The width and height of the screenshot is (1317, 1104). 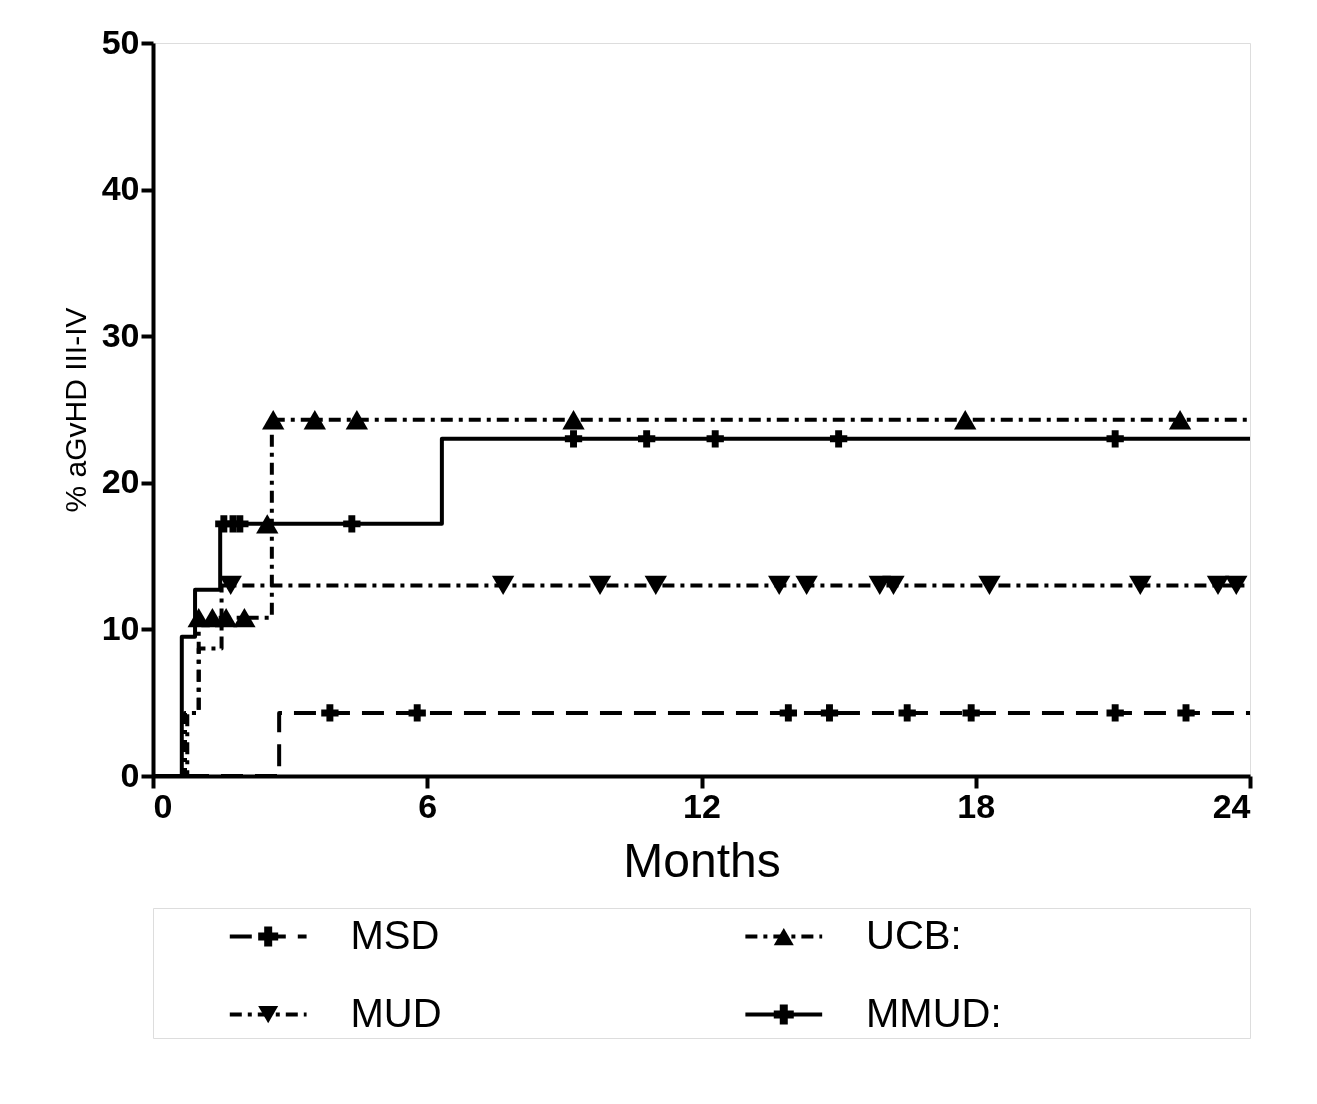 I want to click on y-tick-label: 50, so click(x=120, y=41).